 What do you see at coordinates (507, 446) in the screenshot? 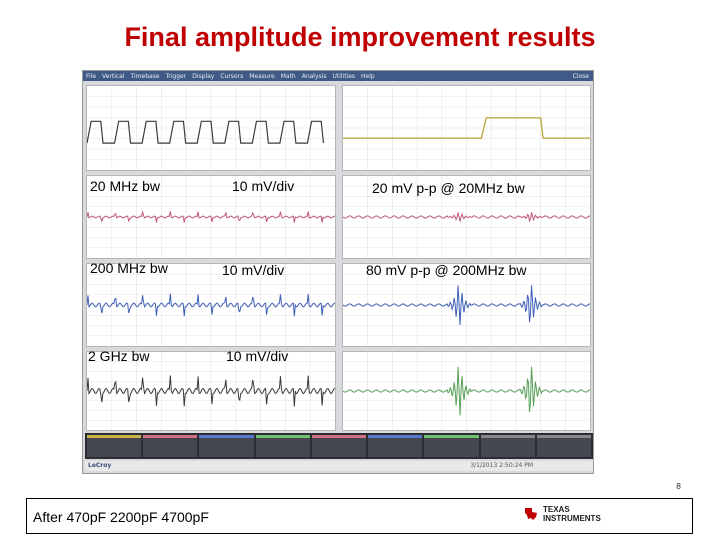
I see `timebase-status` at bounding box center [507, 446].